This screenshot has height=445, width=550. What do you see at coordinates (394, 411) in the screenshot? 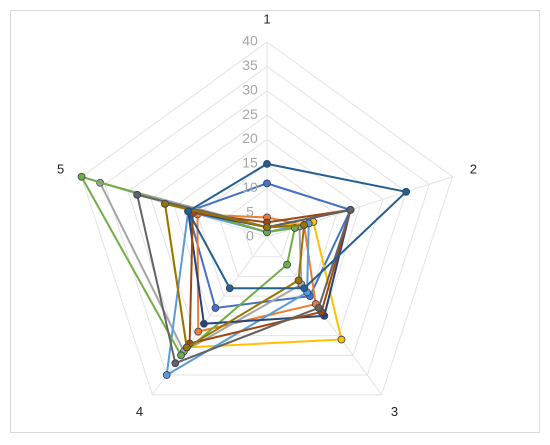
I see `category-label: 3` at bounding box center [394, 411].